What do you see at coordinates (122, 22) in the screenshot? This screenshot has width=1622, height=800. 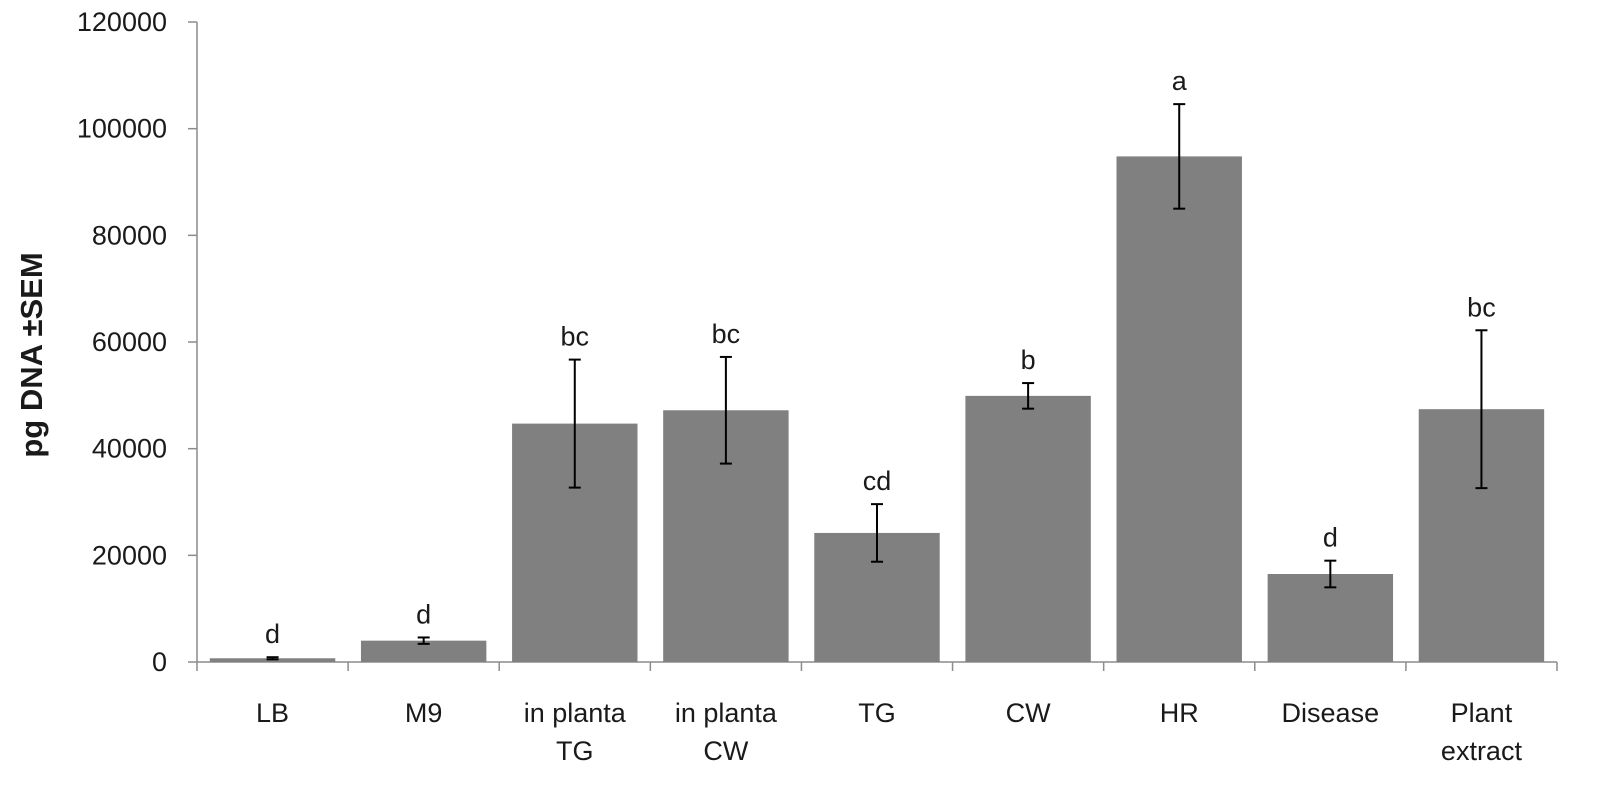 I see `y-tick-label: 120000` at bounding box center [122, 22].